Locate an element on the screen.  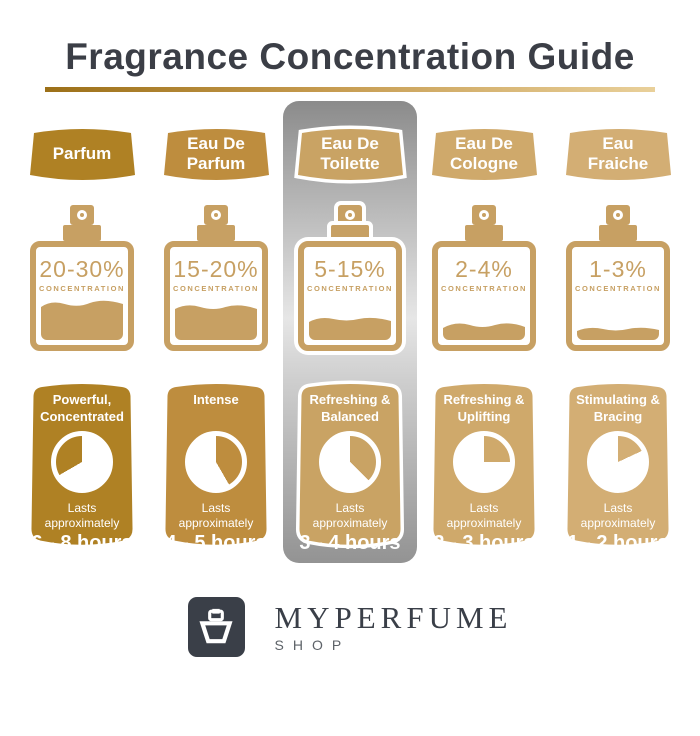
duration-value: 1 - 2 hours is located at coordinates (618, 543).